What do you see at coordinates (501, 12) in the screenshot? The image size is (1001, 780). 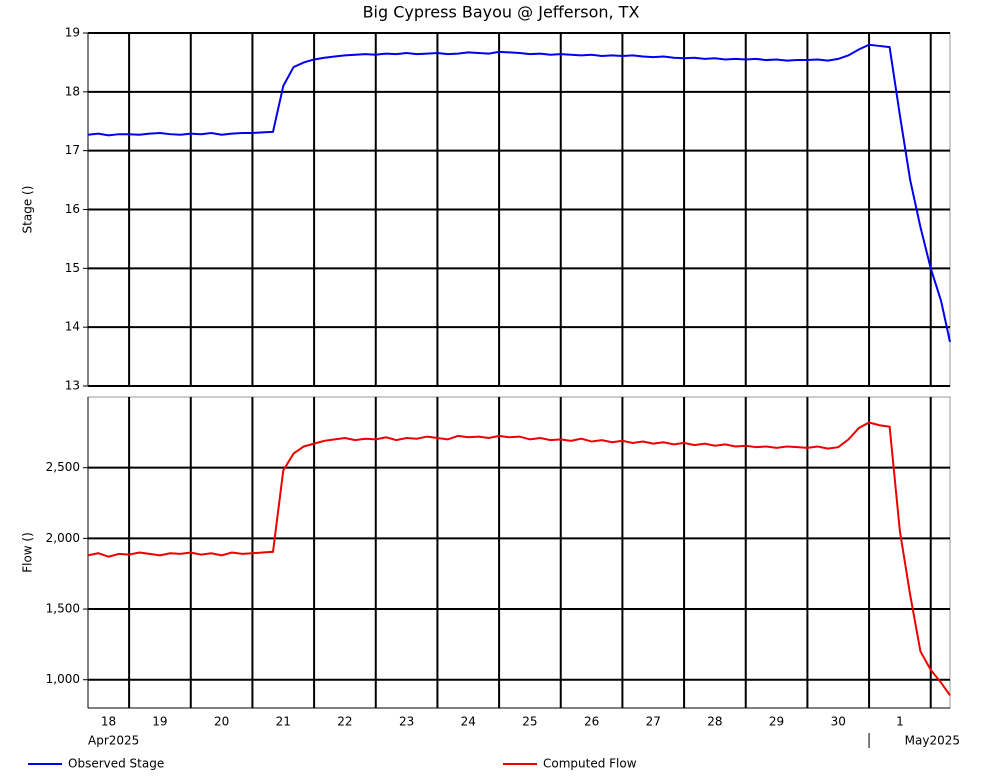 I see `chart-title: Big Cypress Bayou @ Jefferson, TX` at bounding box center [501, 12].